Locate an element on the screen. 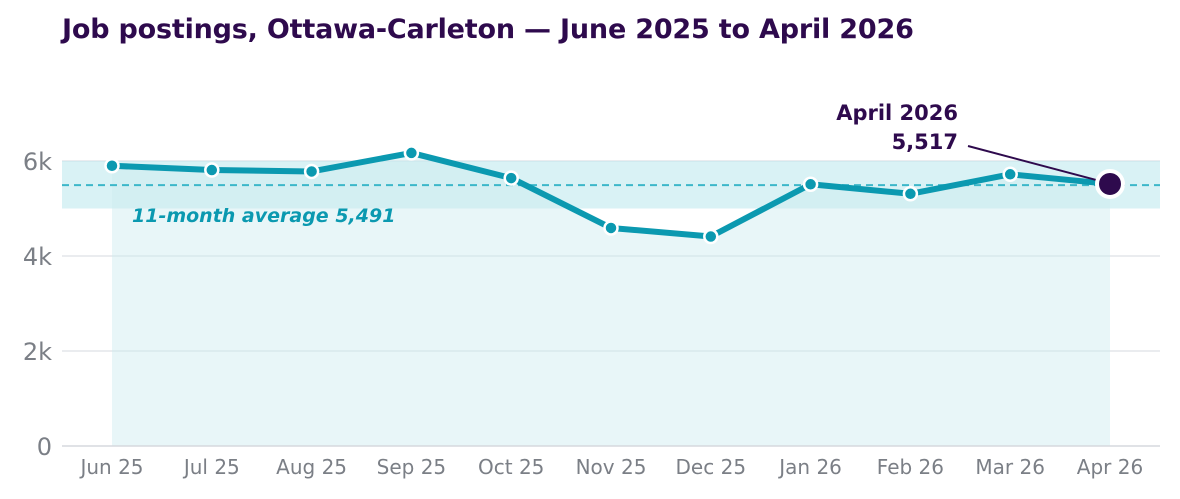 Image resolution: width=1180 pixels, height=499 pixels. y-tick-label: 4k is located at coordinates (37, 257).